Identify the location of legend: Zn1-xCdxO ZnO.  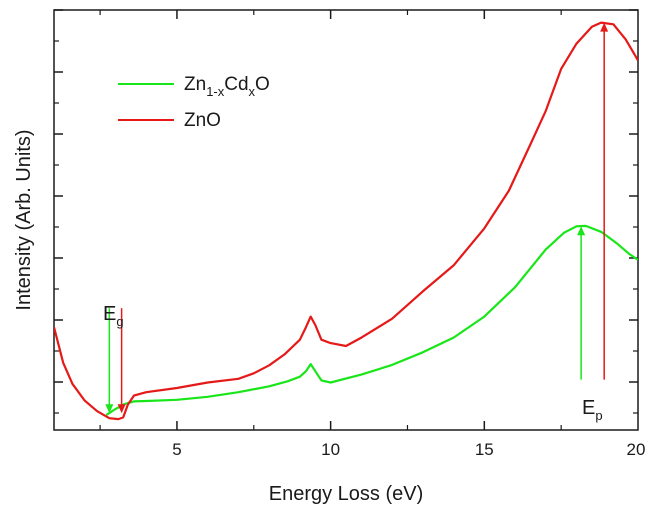
(194, 102).